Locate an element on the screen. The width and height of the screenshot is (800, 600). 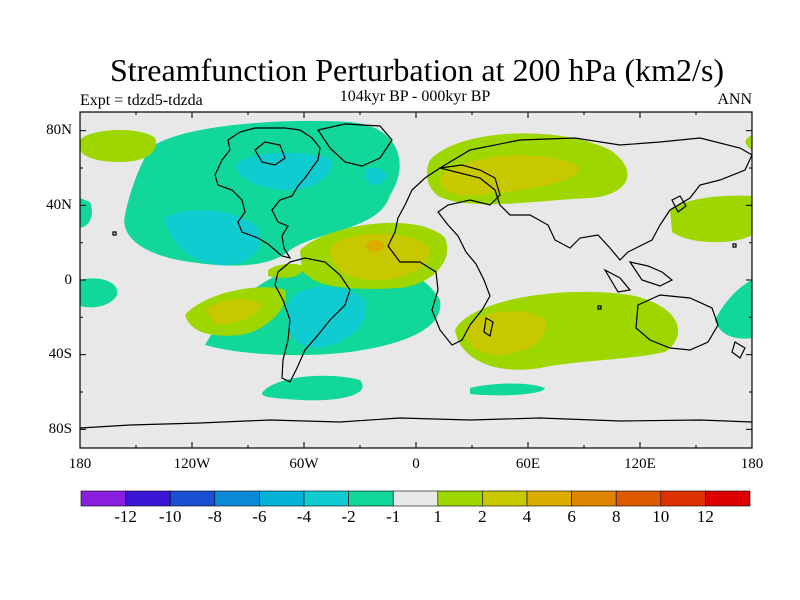
lon-tick-label: 120W is located at coordinates (192, 464).